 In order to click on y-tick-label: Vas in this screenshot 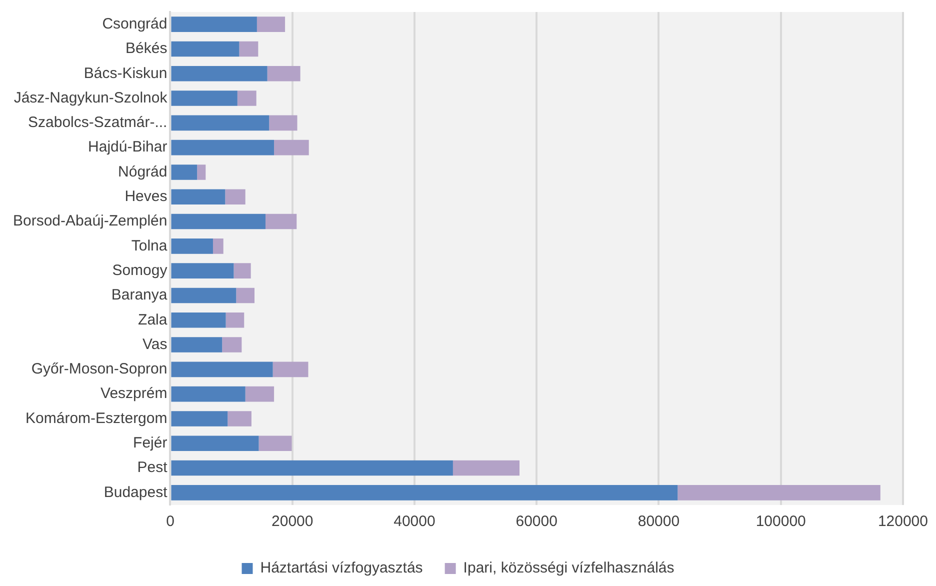, I will do `click(155, 344)`.